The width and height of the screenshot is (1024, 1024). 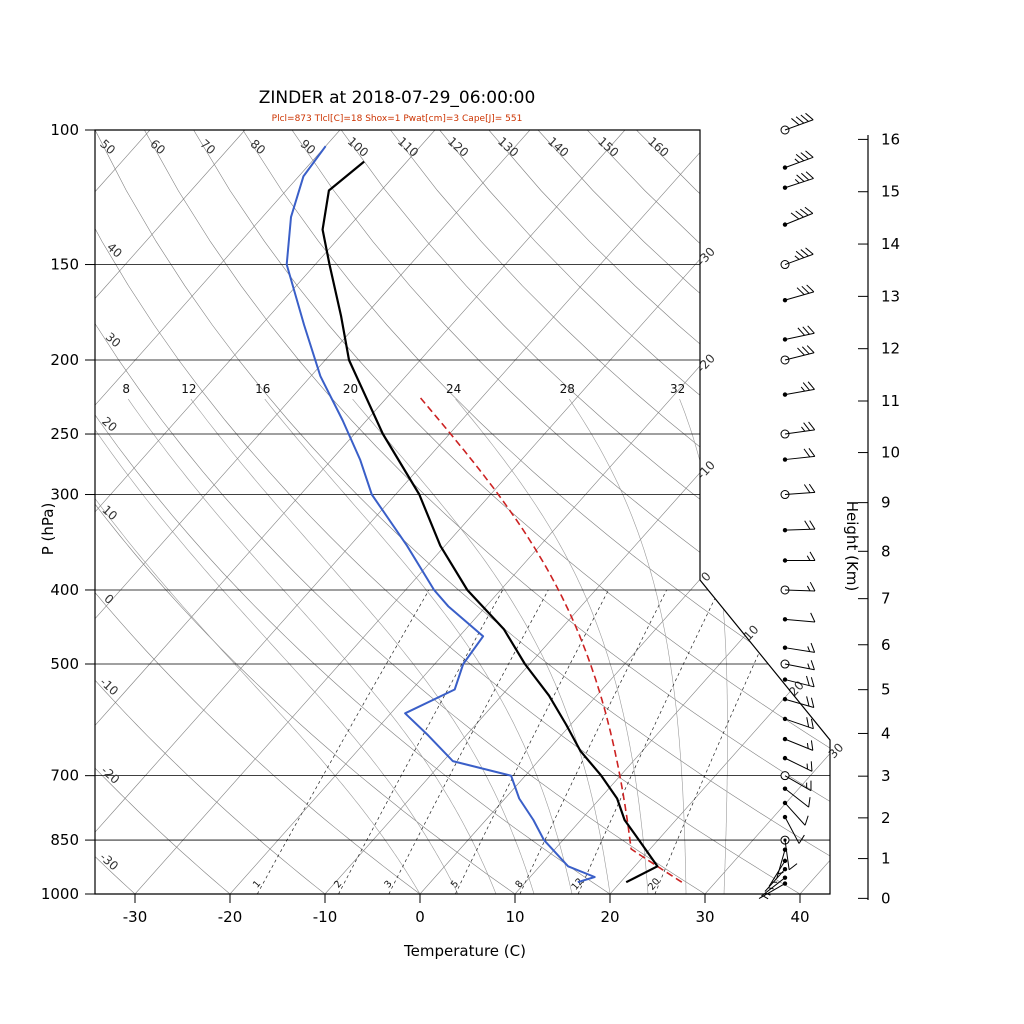 What do you see at coordinates (886, 599) in the screenshot?
I see `svg-text: 7` at bounding box center [886, 599].